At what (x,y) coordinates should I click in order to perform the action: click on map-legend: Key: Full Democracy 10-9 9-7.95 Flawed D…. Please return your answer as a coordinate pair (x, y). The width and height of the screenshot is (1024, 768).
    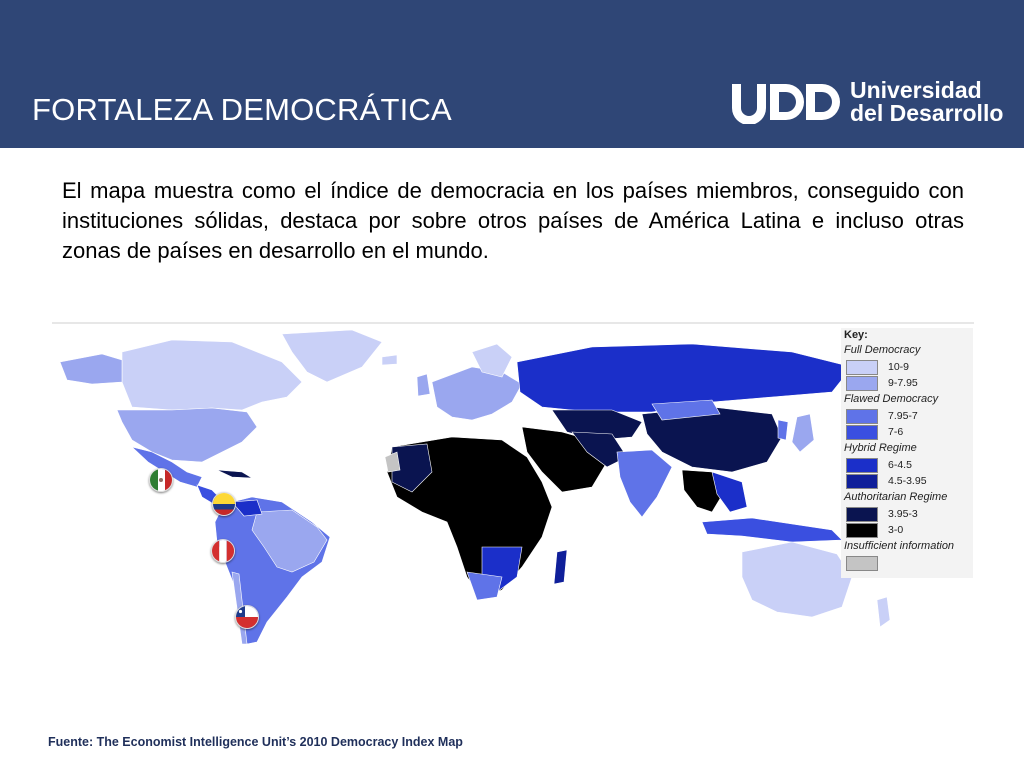
    Looking at the image, I should click on (907, 453).